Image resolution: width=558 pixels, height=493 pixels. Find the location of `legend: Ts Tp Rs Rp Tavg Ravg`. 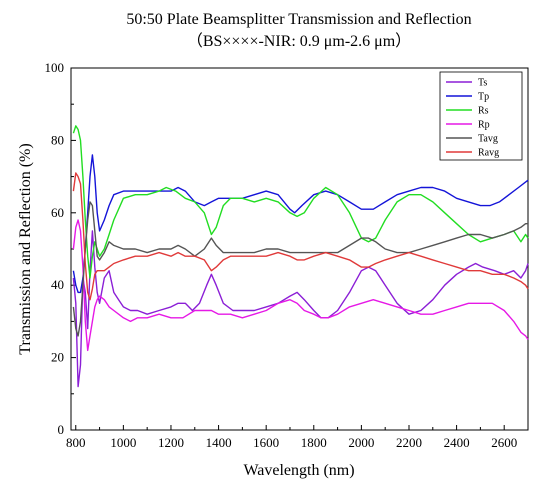

legend: Ts Tp Rs Rp Tavg Ravg is located at coordinates (481, 116).